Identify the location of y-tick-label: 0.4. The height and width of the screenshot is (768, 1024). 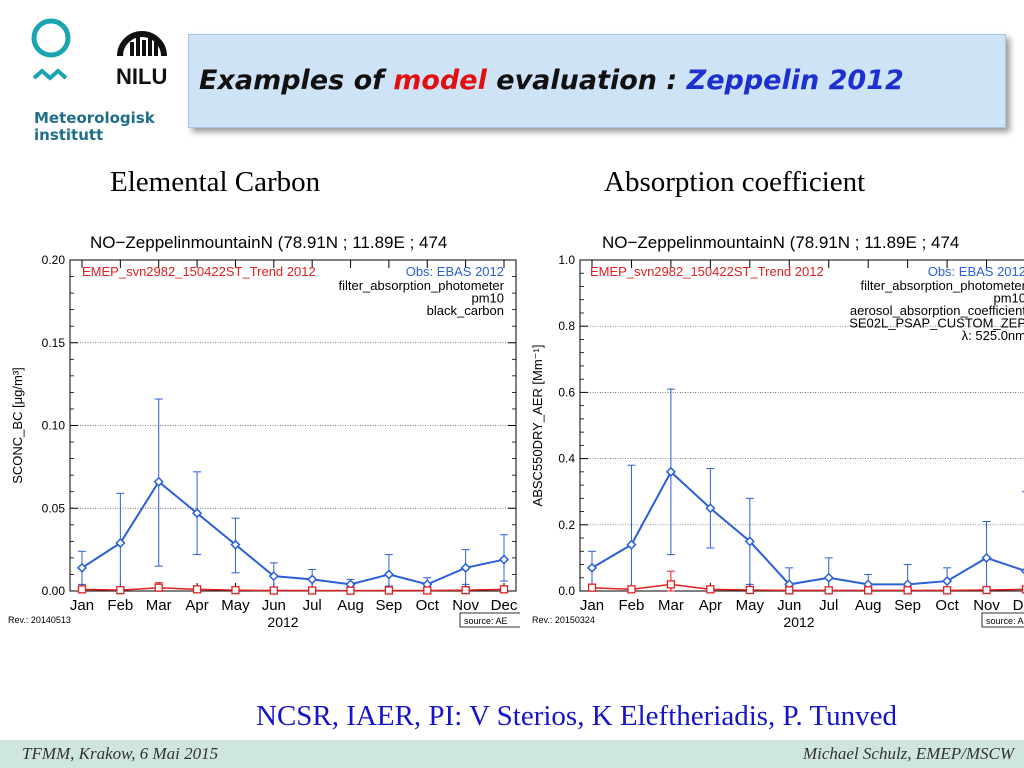
(566, 459).